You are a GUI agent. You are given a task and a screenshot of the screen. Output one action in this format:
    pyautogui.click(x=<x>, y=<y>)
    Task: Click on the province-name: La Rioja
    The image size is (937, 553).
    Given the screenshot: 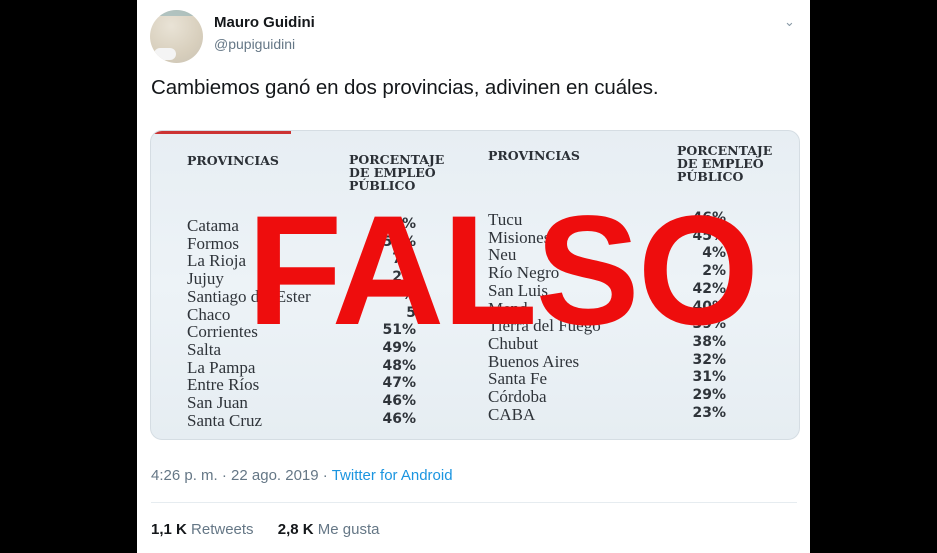 What is the action you would take?
    pyautogui.click(x=217, y=261)
    